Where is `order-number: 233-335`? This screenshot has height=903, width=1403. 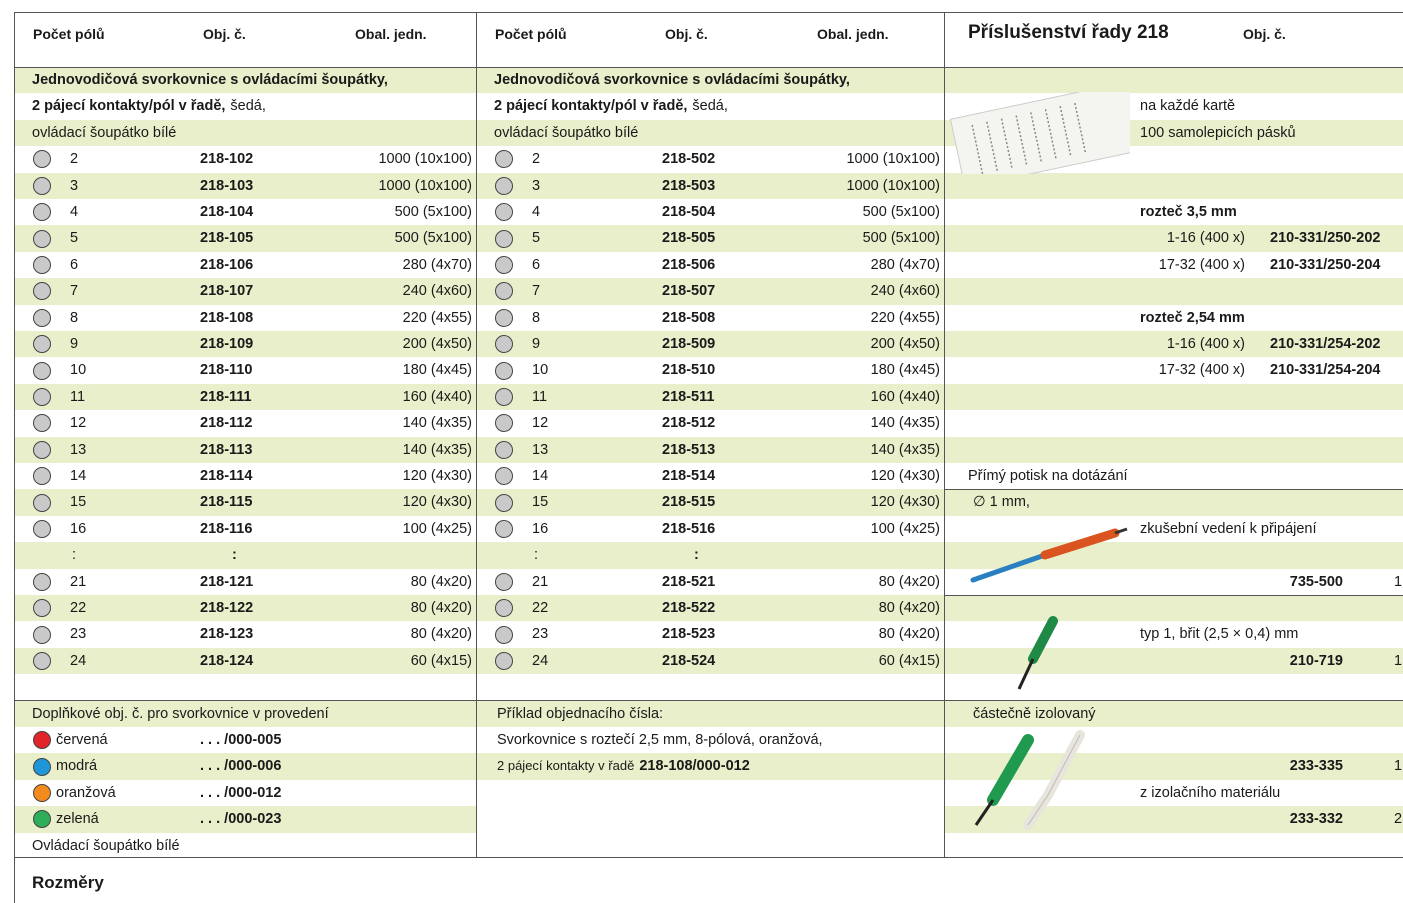
order-number: 233-335 is located at coordinates (1316, 766).